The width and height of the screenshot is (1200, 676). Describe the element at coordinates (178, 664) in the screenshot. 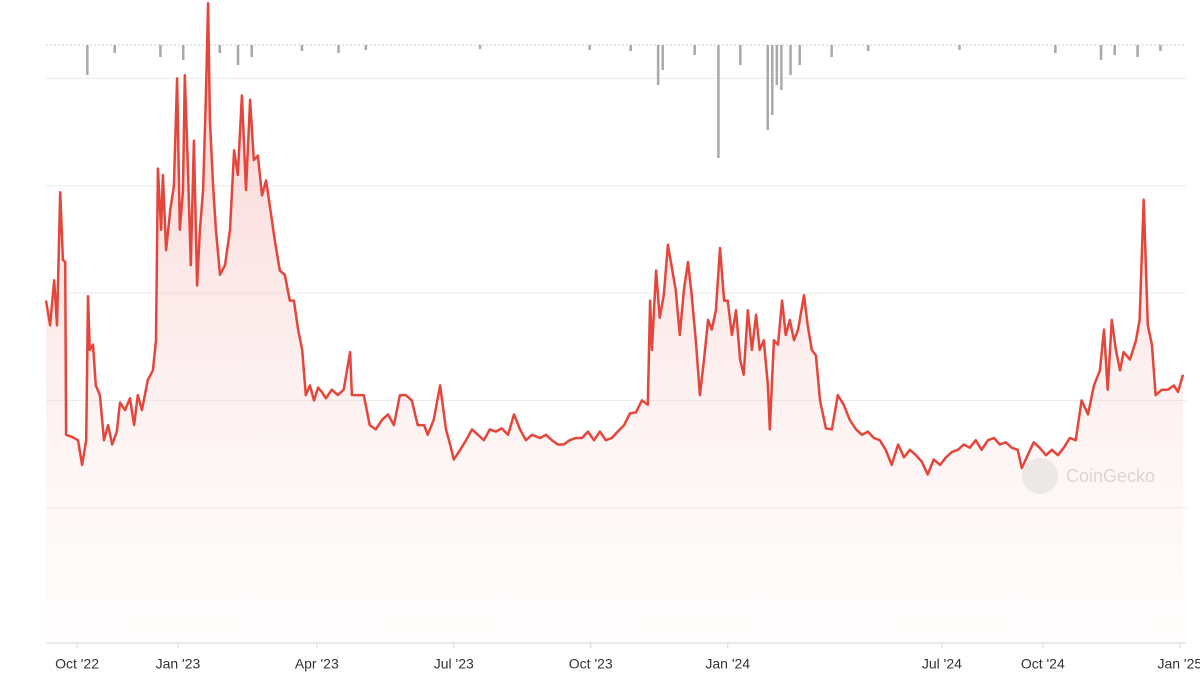

I see `x-tick-label: Jan '23` at that location.